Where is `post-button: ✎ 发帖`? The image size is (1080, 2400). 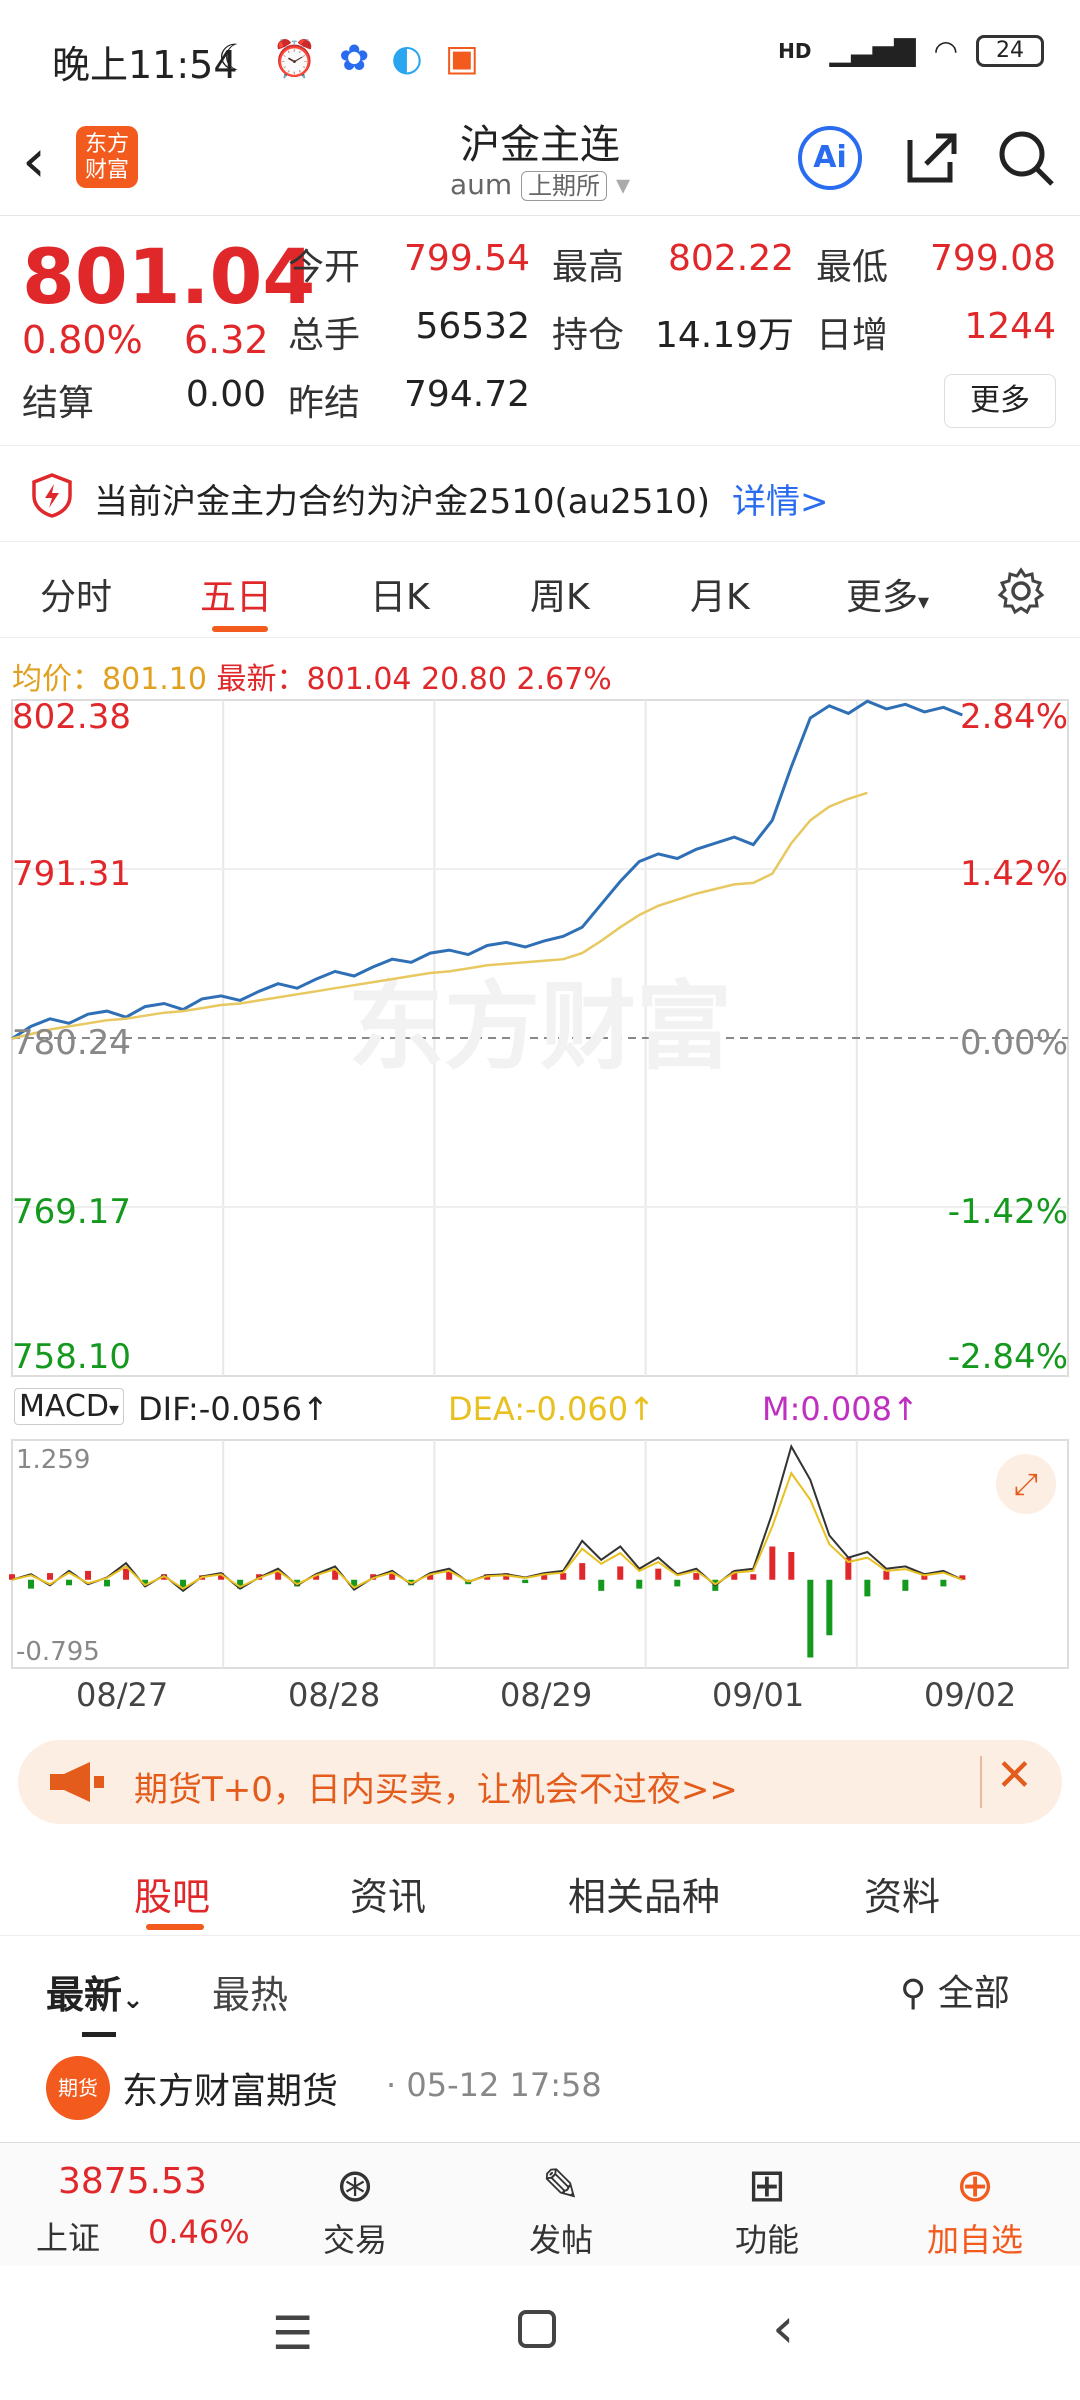 post-button: ✎ 发帖 is located at coordinates (561, 2208).